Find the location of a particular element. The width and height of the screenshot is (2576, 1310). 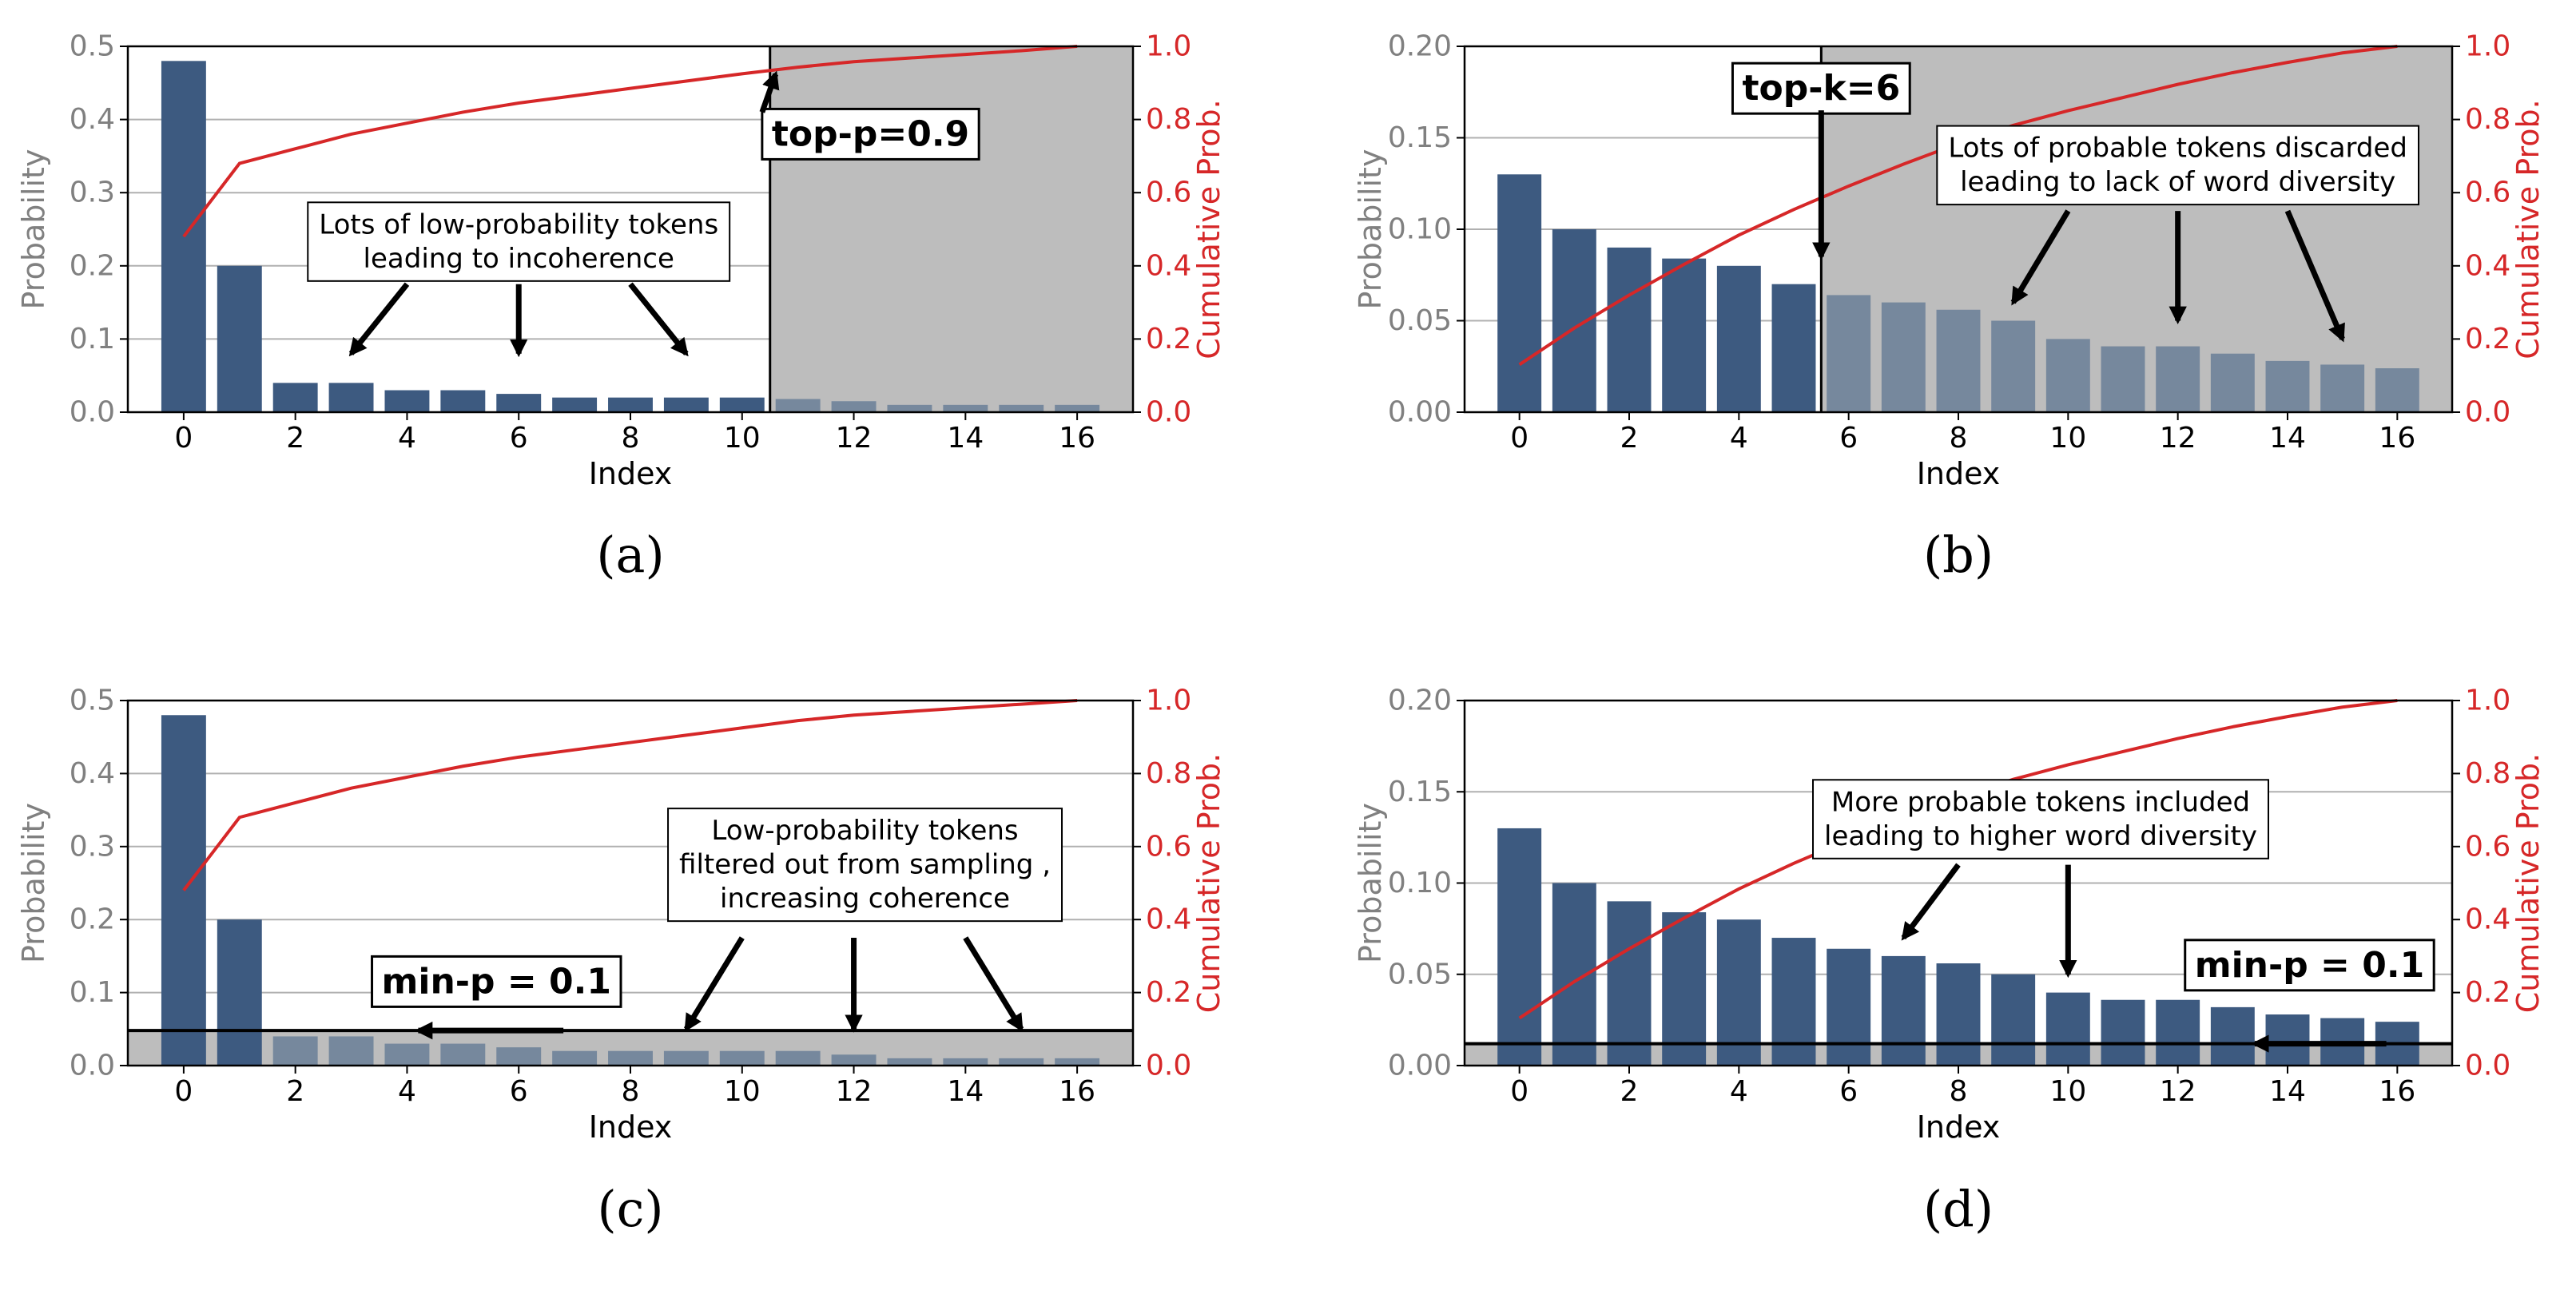

cutoff-label-text: top-k=6 is located at coordinates (1821, 89).